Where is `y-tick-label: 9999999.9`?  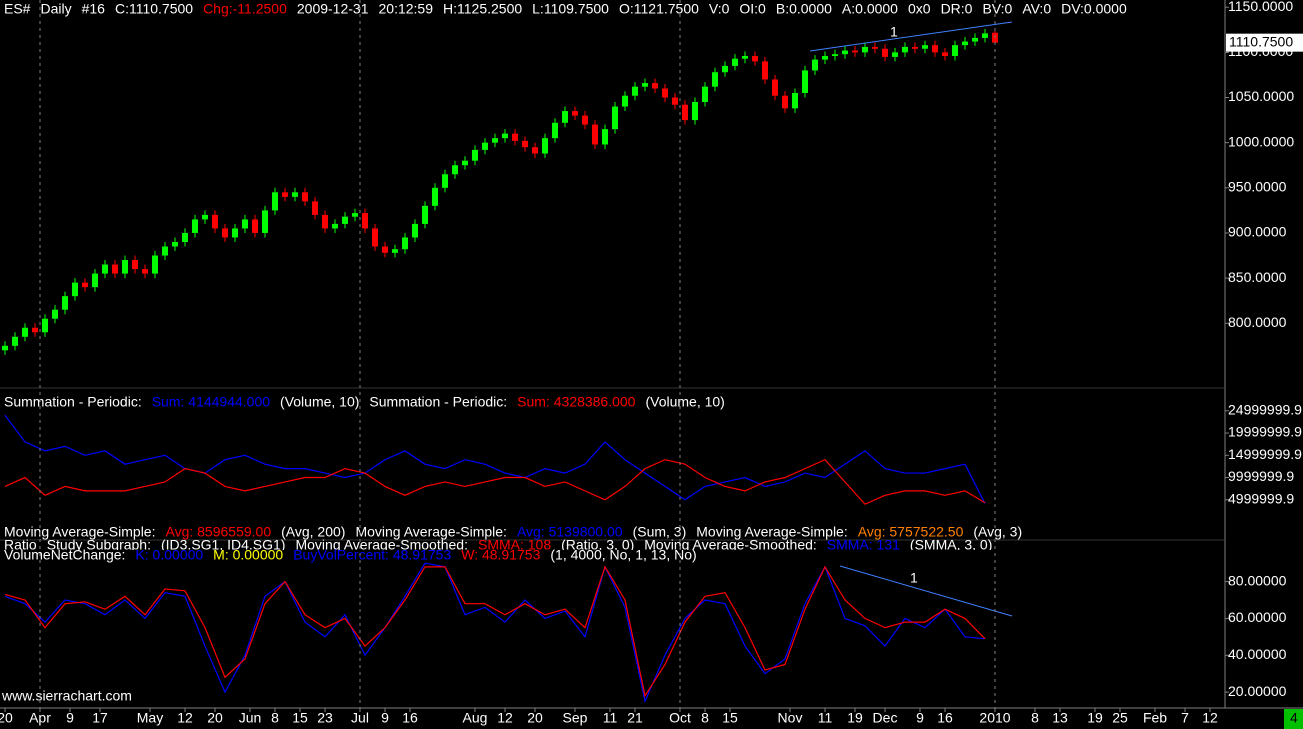
y-tick-label: 9999999.9 is located at coordinates (1261, 476).